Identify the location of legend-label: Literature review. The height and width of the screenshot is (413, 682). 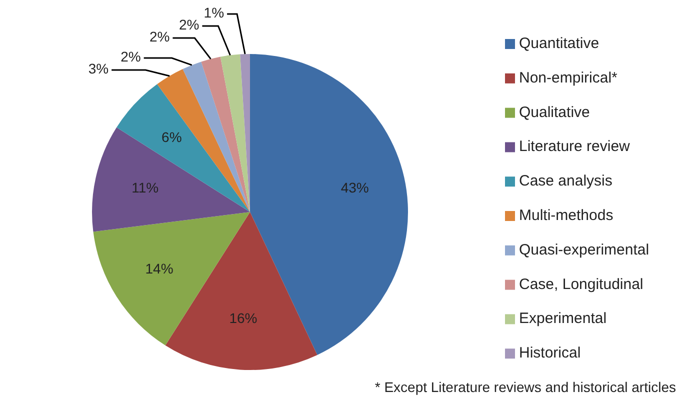
(574, 147).